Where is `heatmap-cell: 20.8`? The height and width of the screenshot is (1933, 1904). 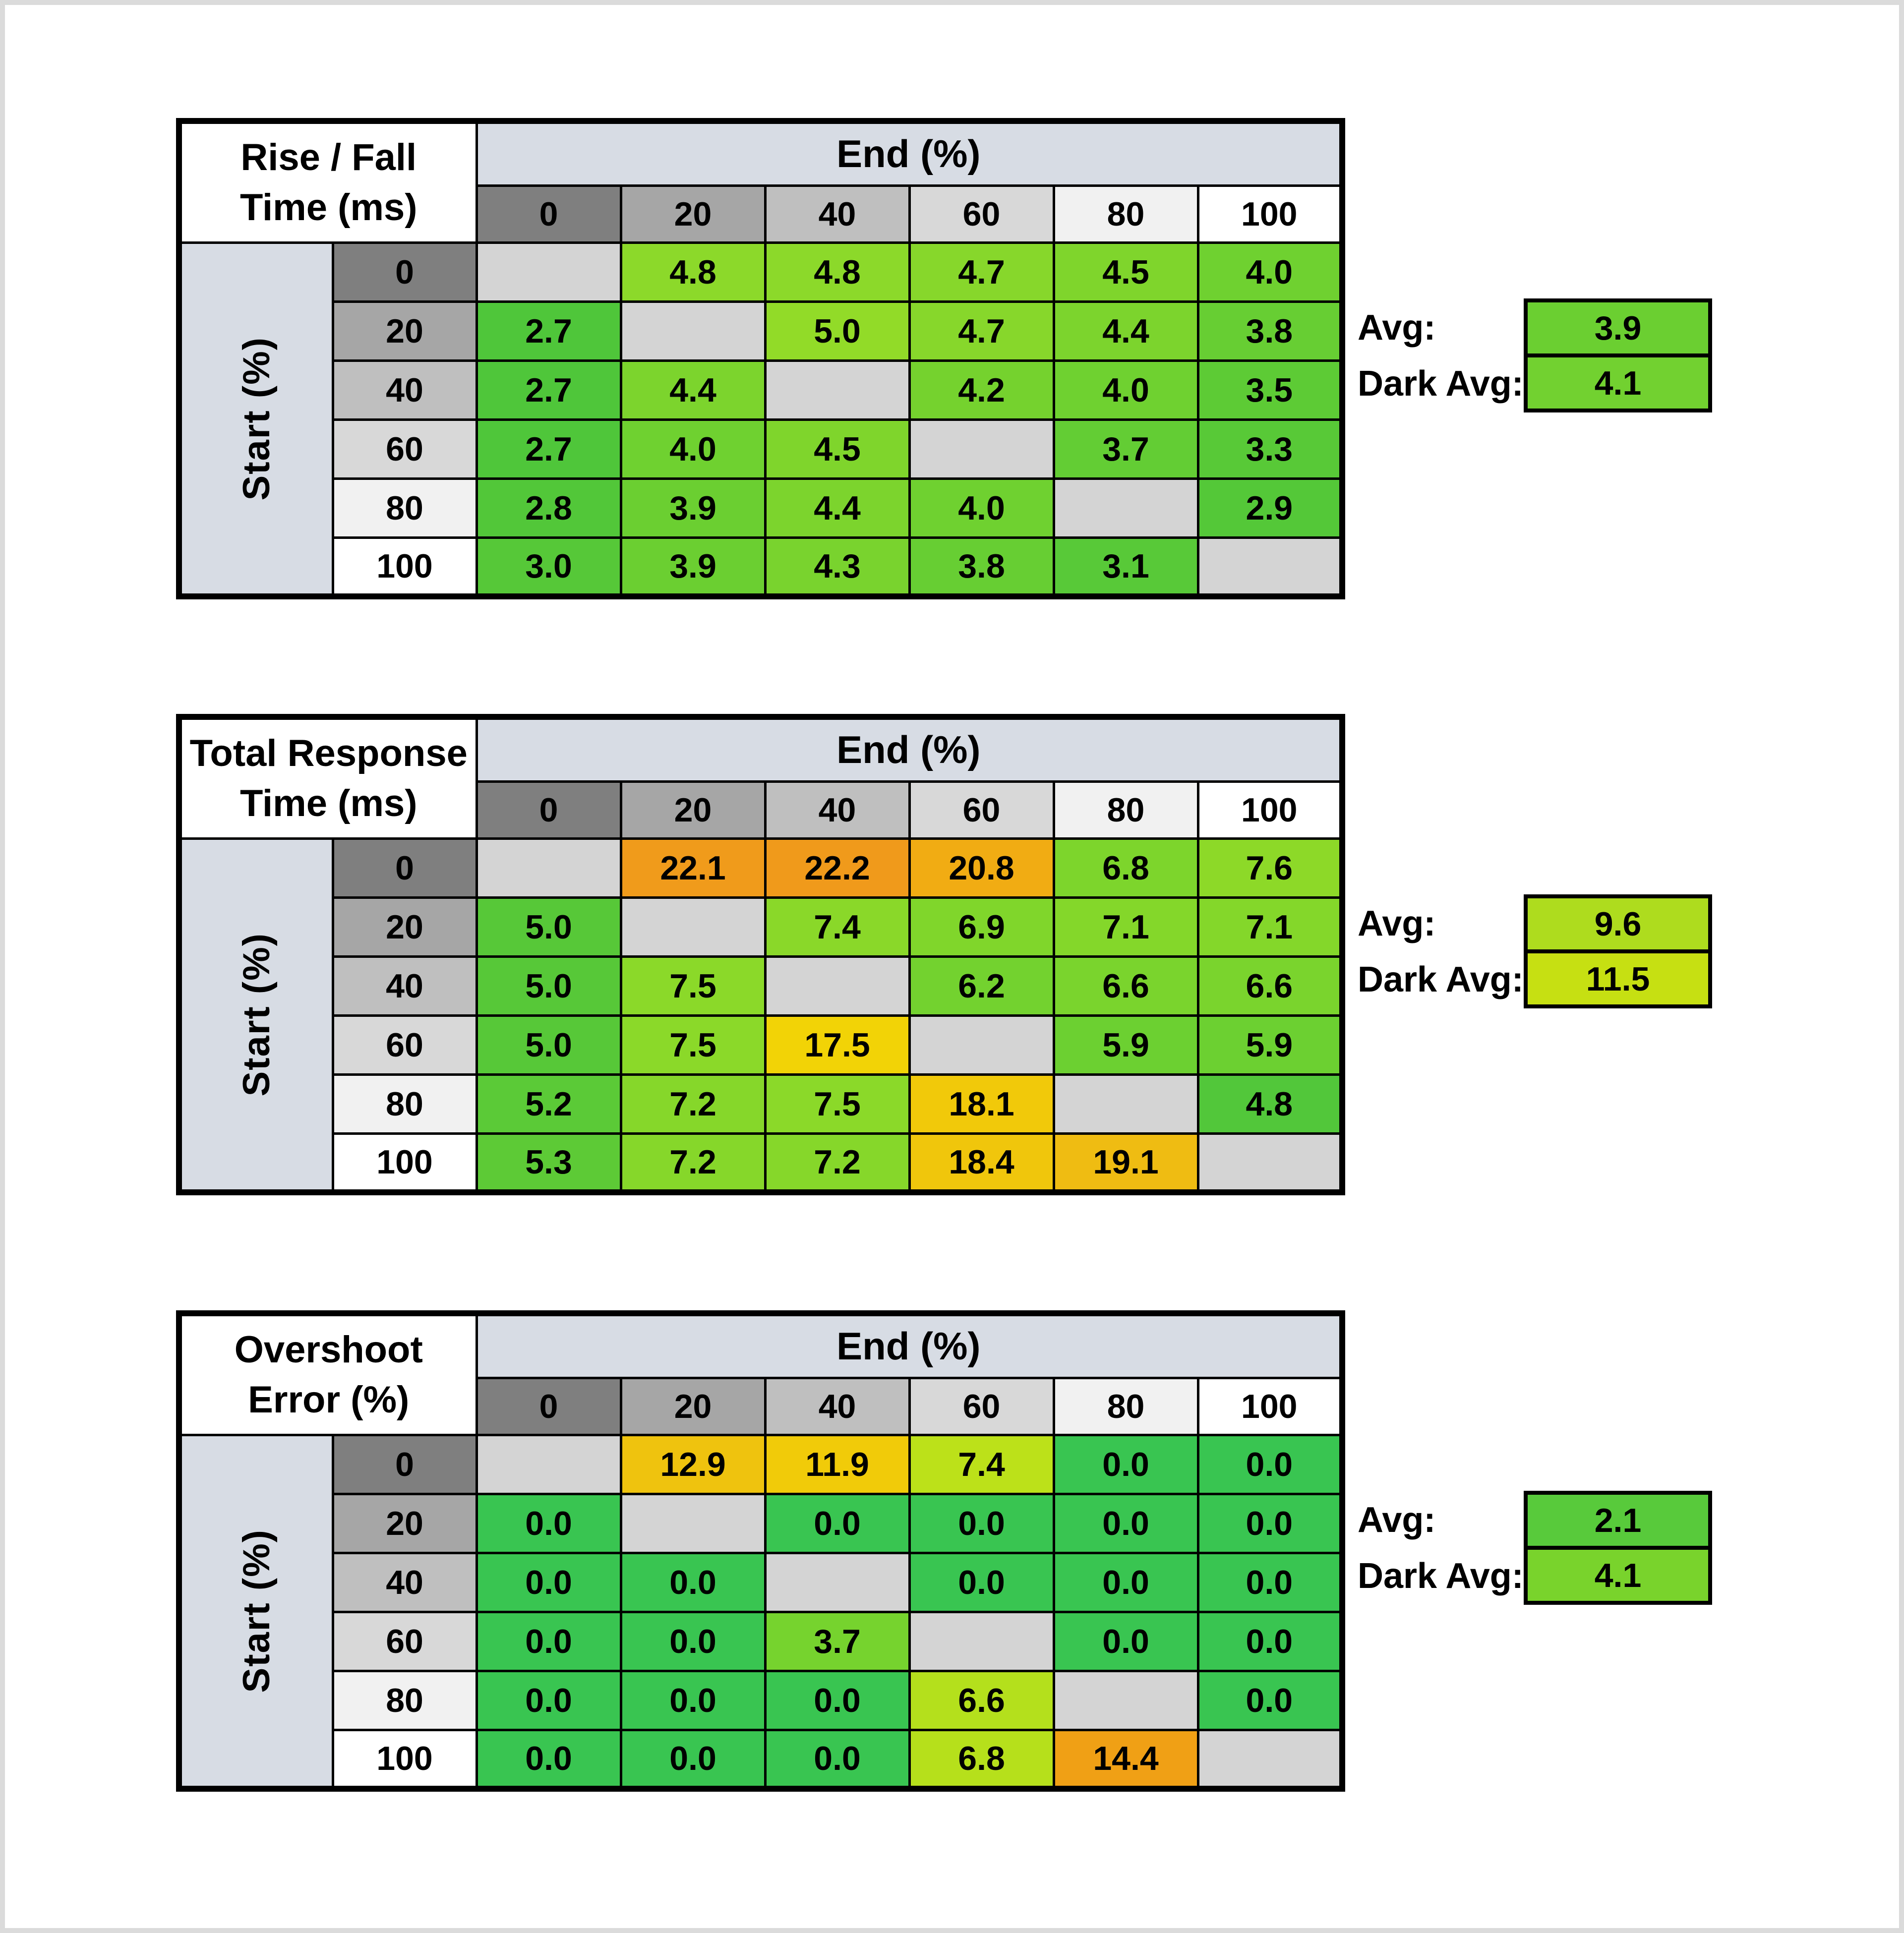
heatmap-cell: 20.8 is located at coordinates (981, 868).